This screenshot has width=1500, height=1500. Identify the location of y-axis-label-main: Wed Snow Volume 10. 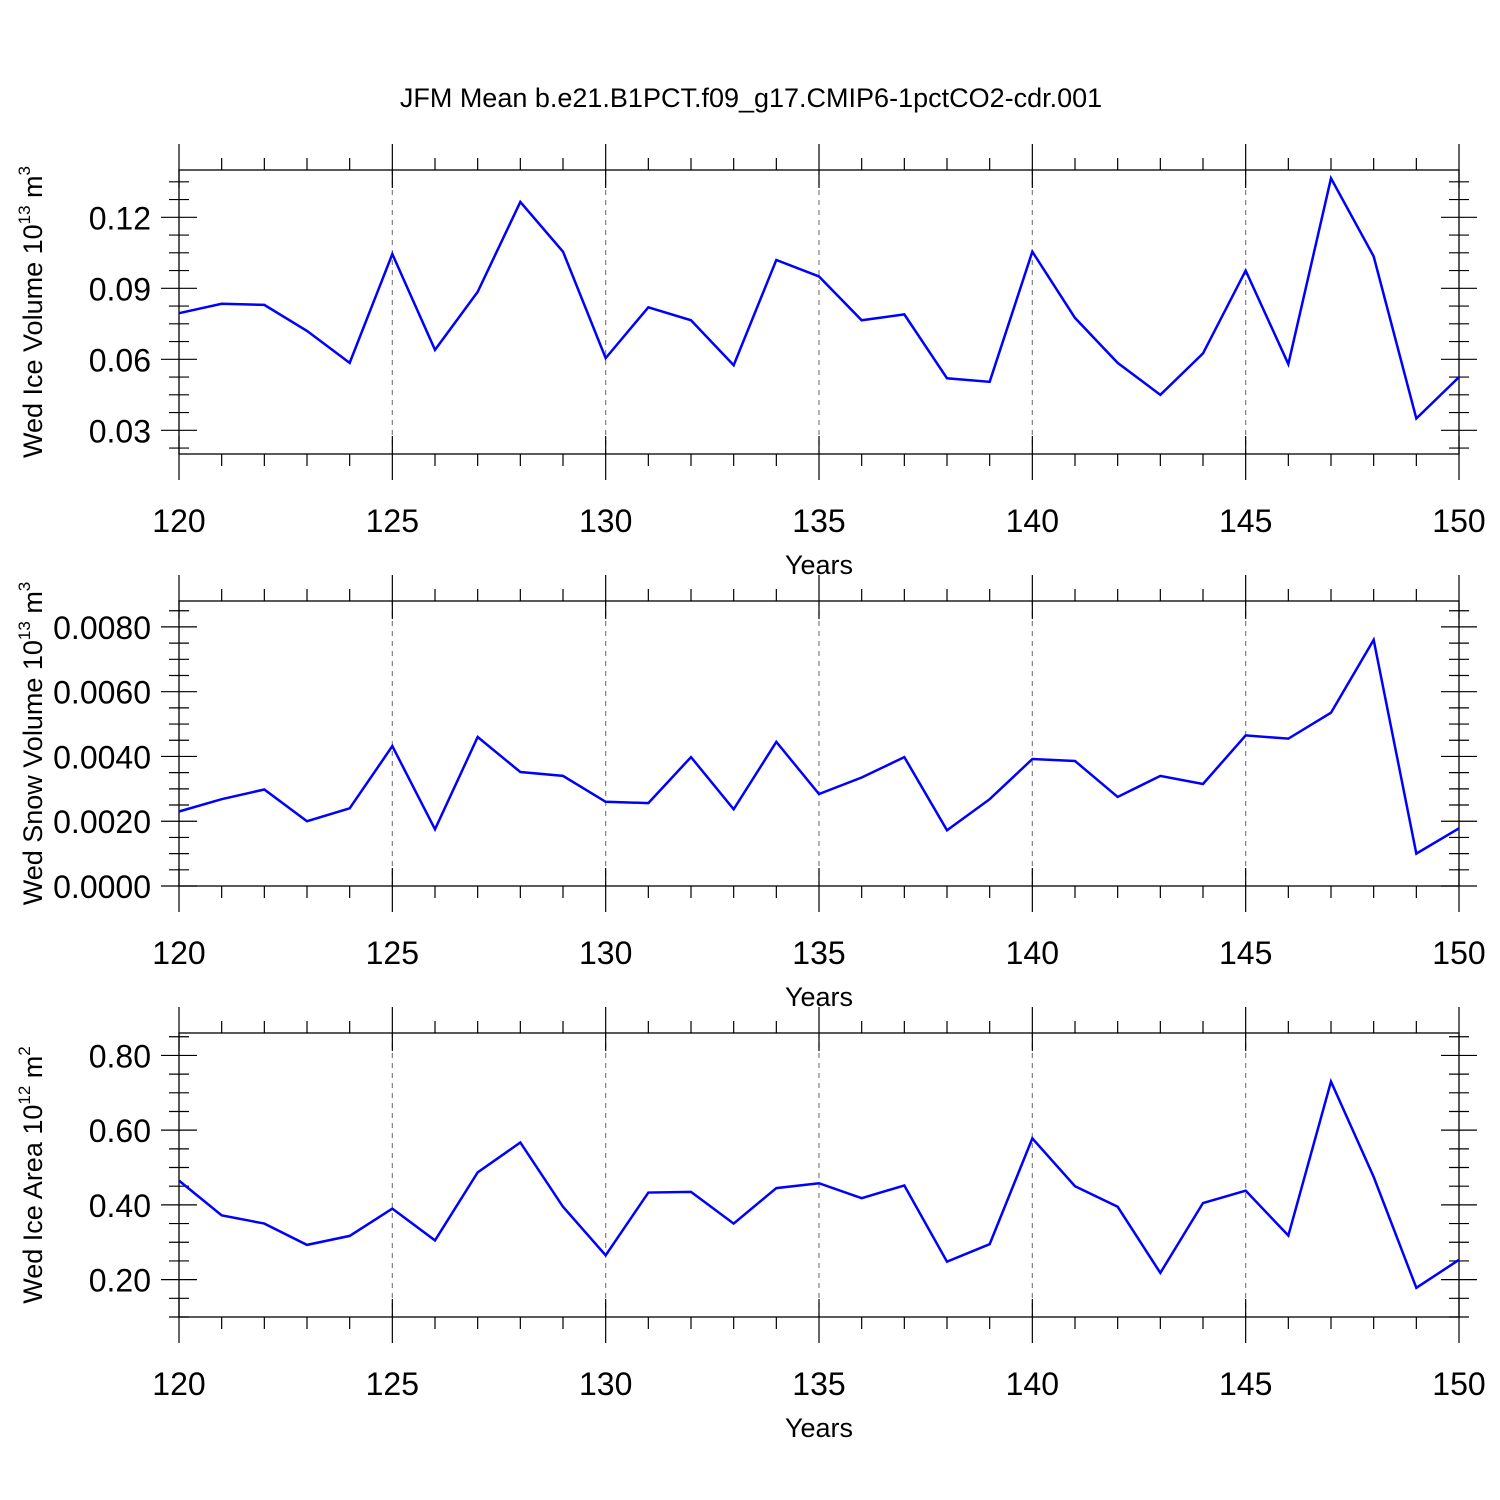
(33, 772).